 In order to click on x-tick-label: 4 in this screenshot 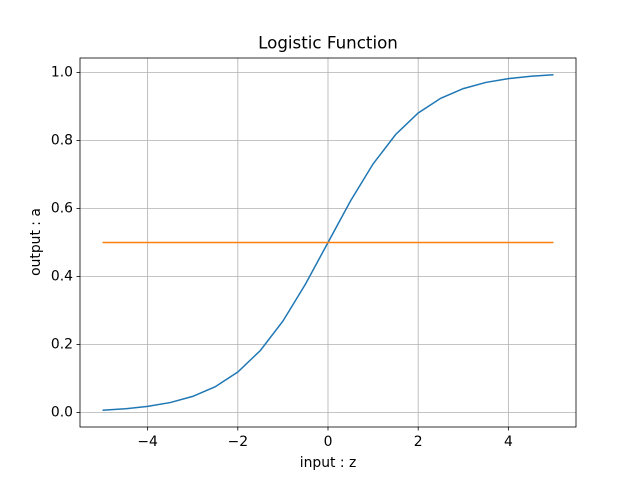, I will do `click(508, 442)`.